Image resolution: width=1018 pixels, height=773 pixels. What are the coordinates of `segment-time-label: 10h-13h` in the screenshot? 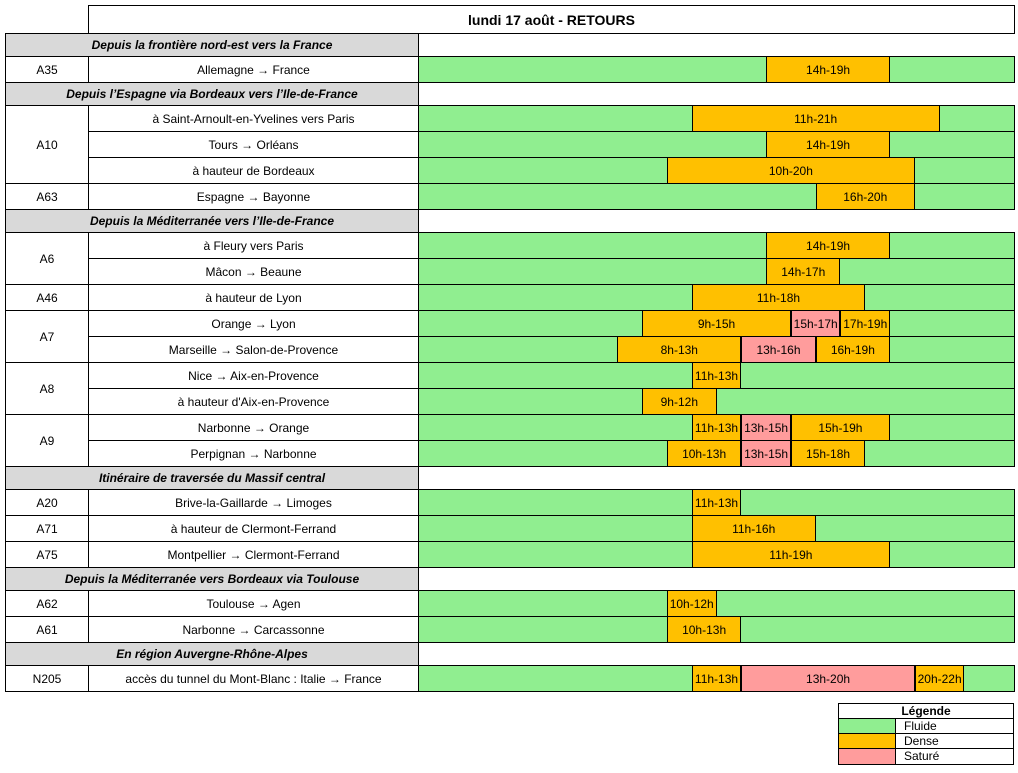 It's located at (704, 629).